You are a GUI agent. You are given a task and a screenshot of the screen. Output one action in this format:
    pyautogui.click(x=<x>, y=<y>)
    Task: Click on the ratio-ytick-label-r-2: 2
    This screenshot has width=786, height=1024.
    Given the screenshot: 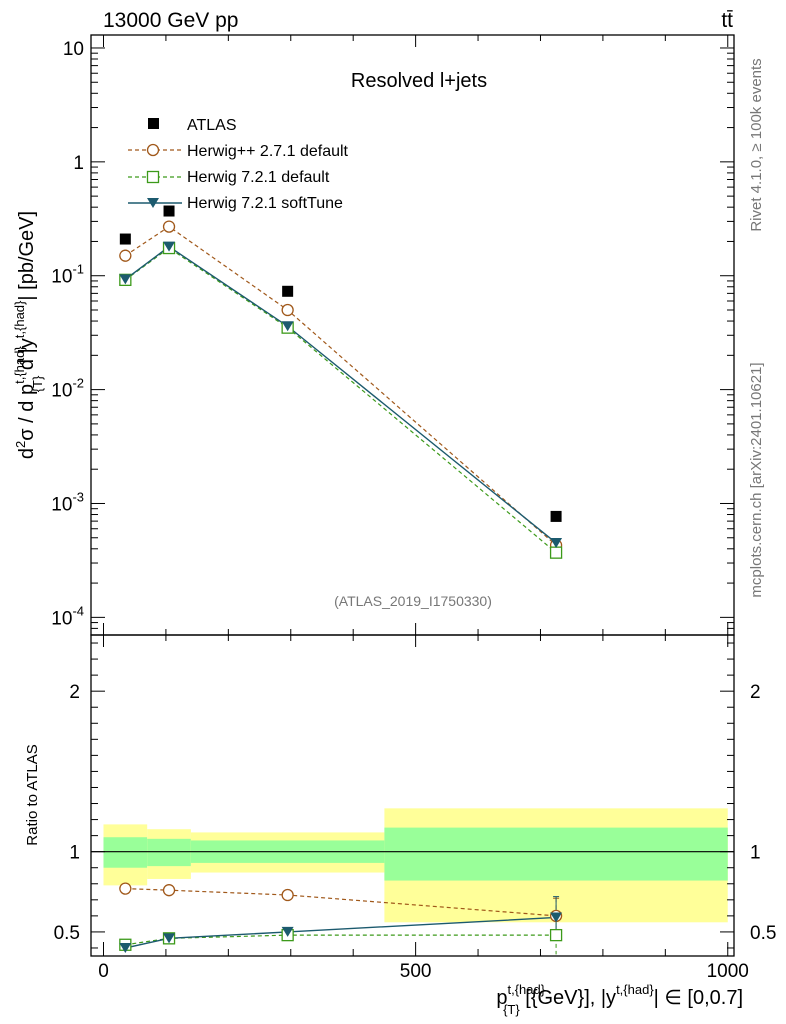 What is the action you would take?
    pyautogui.click(x=755, y=692)
    